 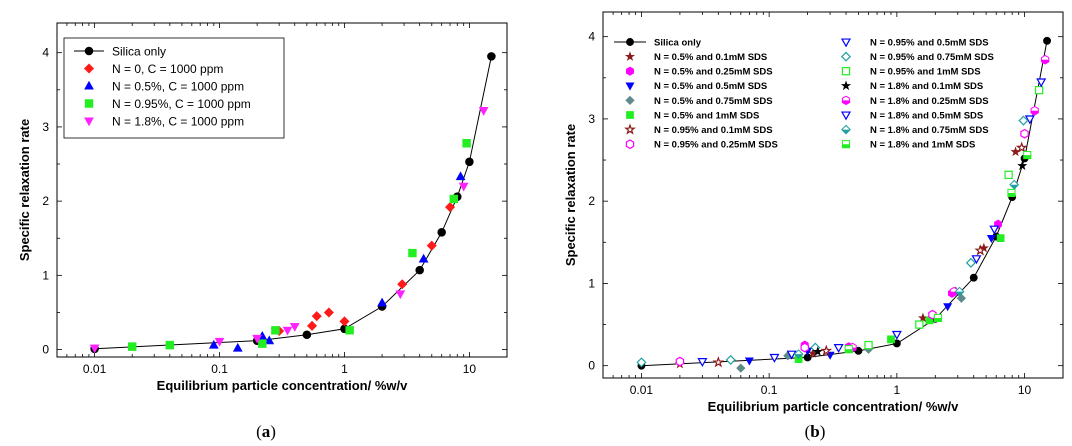 What do you see at coordinates (815, 431) in the screenshot?
I see `panel-b-caption: (b)` at bounding box center [815, 431].